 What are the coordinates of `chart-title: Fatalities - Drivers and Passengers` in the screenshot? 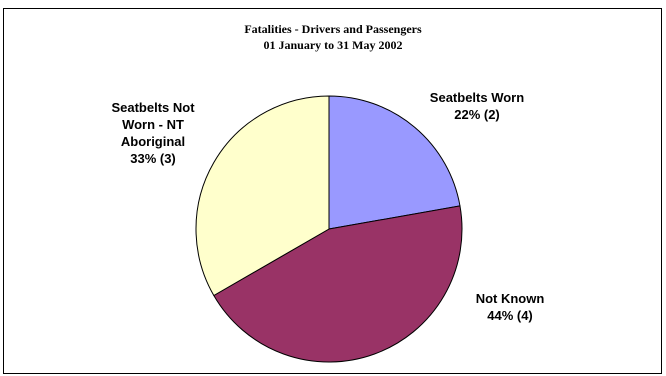 It's located at (333, 29).